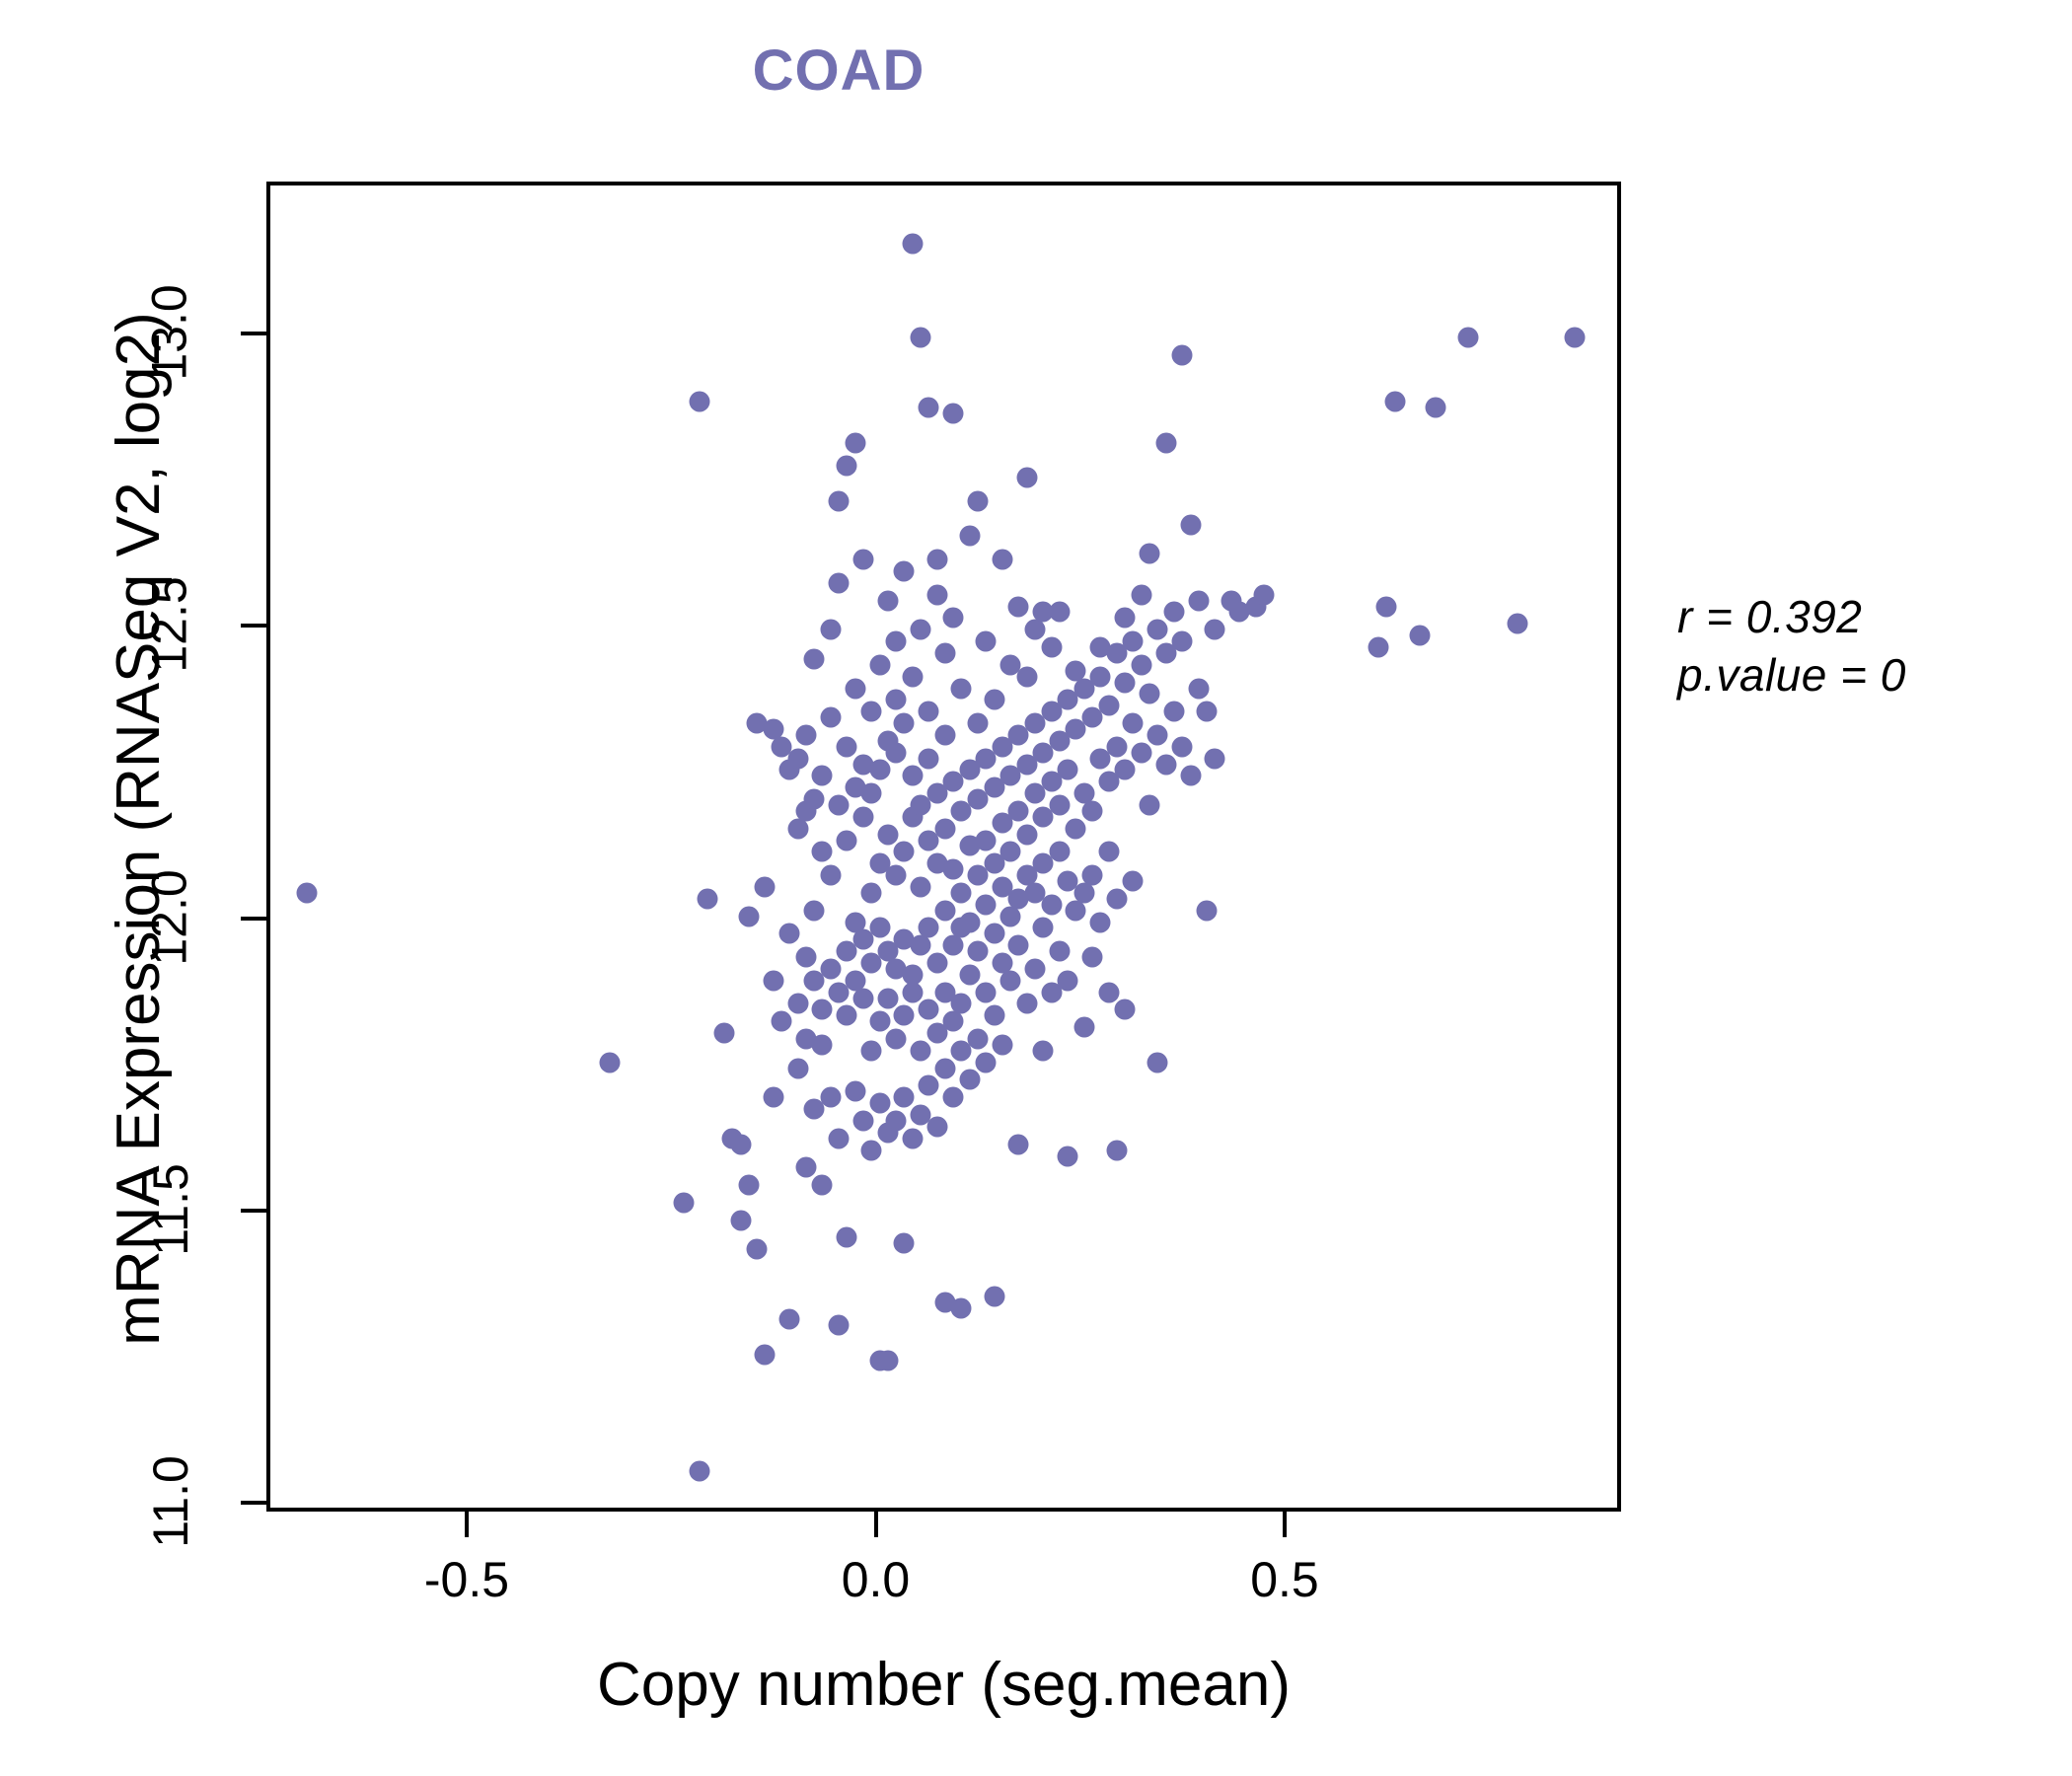  Describe the element at coordinates (467, 1525) in the screenshot. I see `x-axis-tick-mark` at that location.